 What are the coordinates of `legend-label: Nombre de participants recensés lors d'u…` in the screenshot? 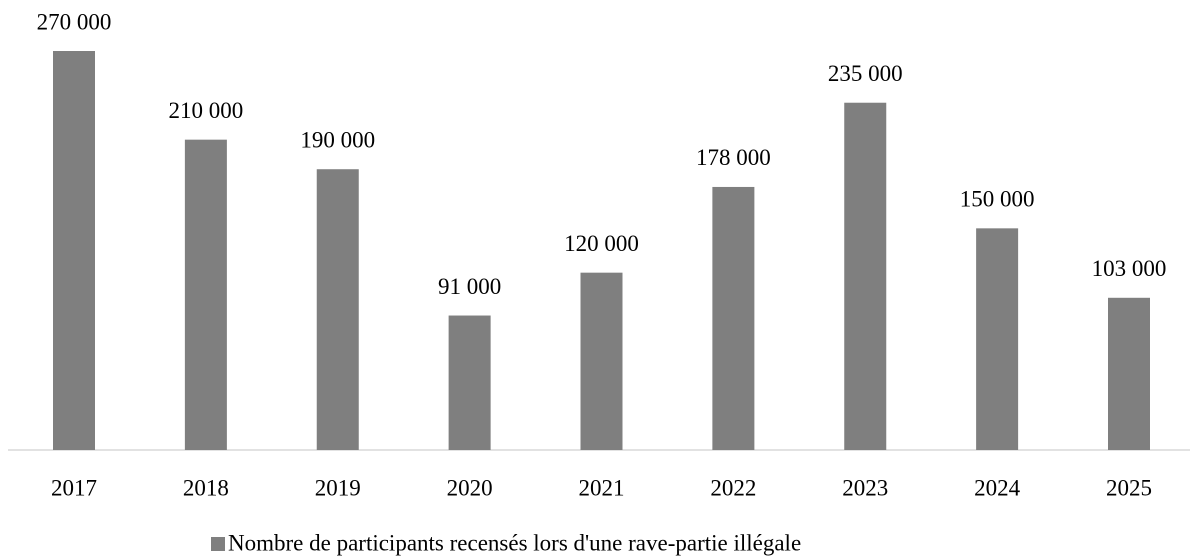 It's located at (514, 542).